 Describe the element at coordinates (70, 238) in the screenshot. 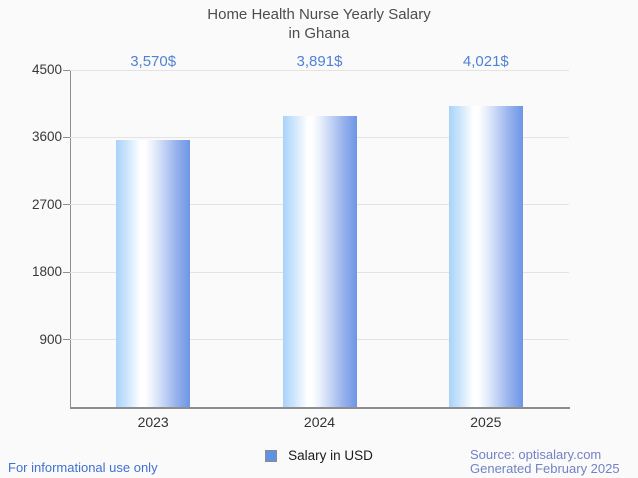

I see `y-axis-line` at that location.